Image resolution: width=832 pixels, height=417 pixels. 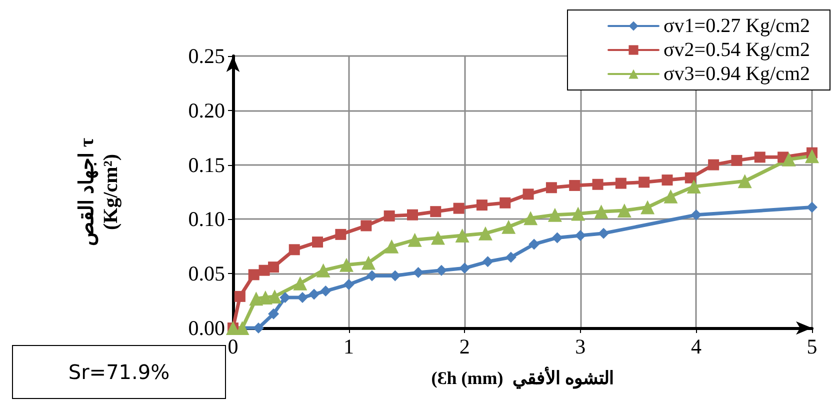 I want to click on x-tick-label: 3, so click(x=580, y=346).